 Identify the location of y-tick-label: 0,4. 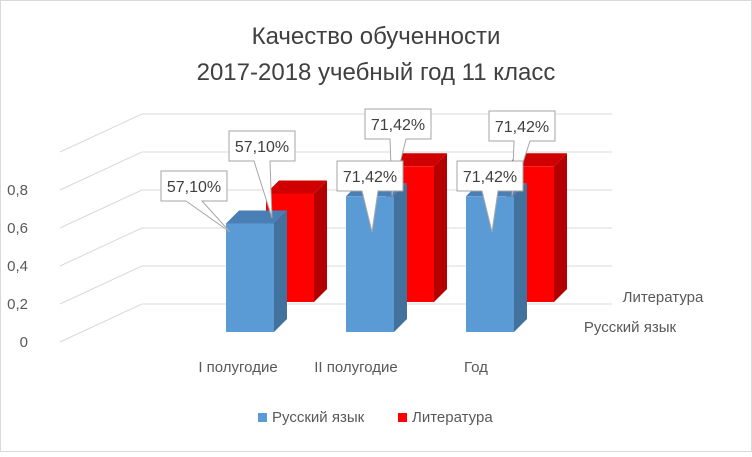
(17, 266).